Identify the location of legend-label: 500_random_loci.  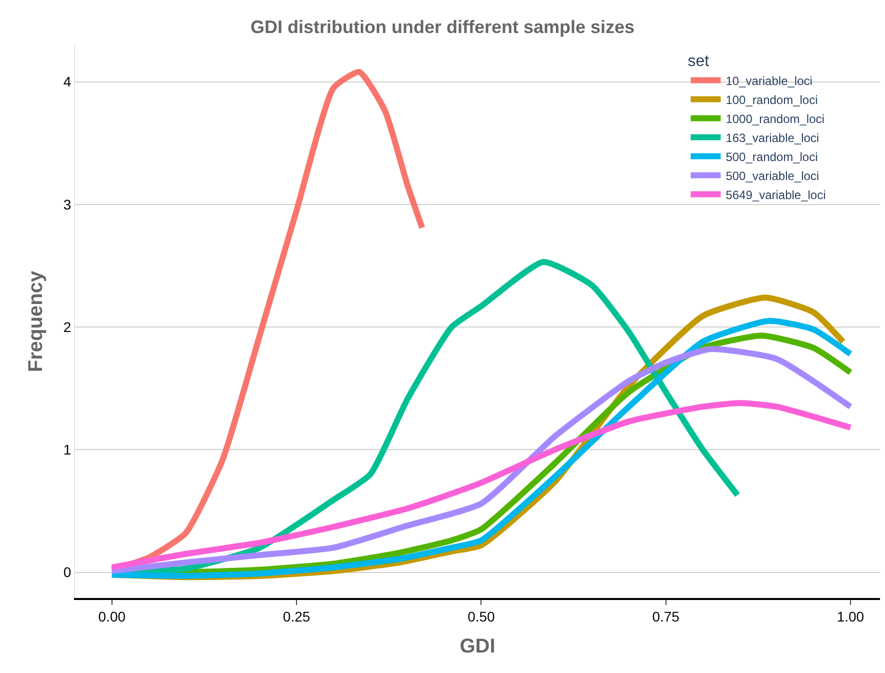
(772, 157).